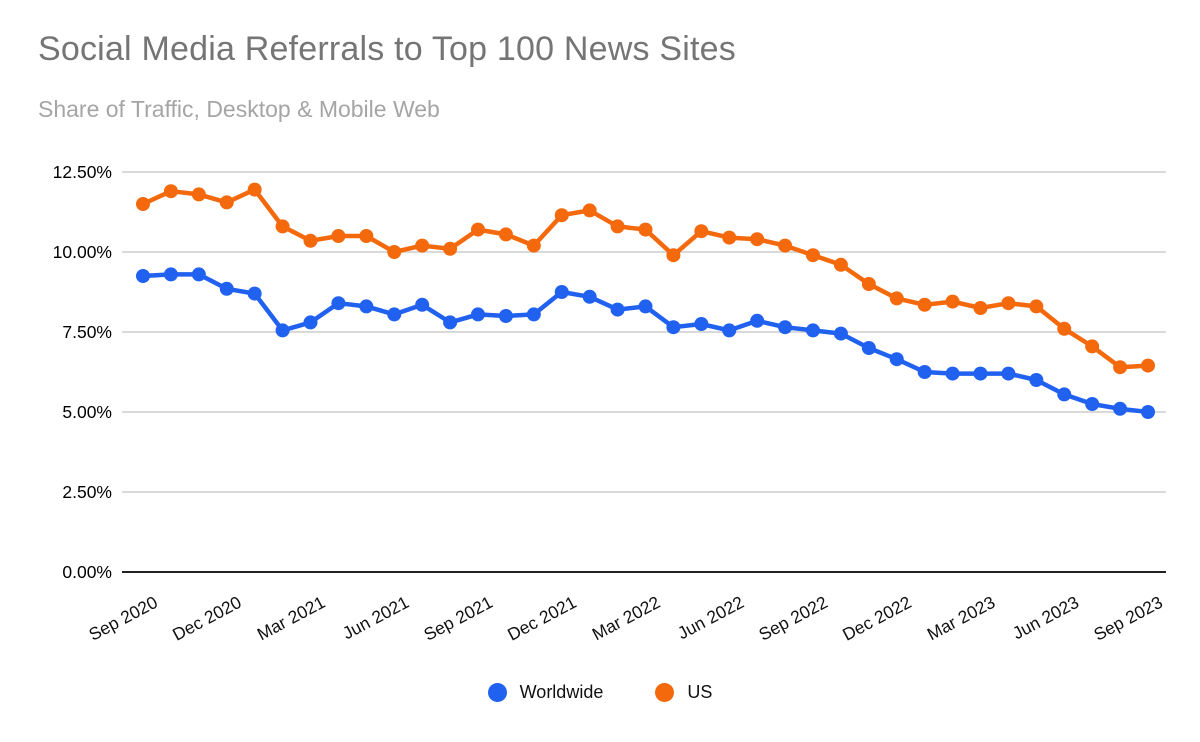  I want to click on legend-item-worldwide: Worldwide, so click(545, 692).